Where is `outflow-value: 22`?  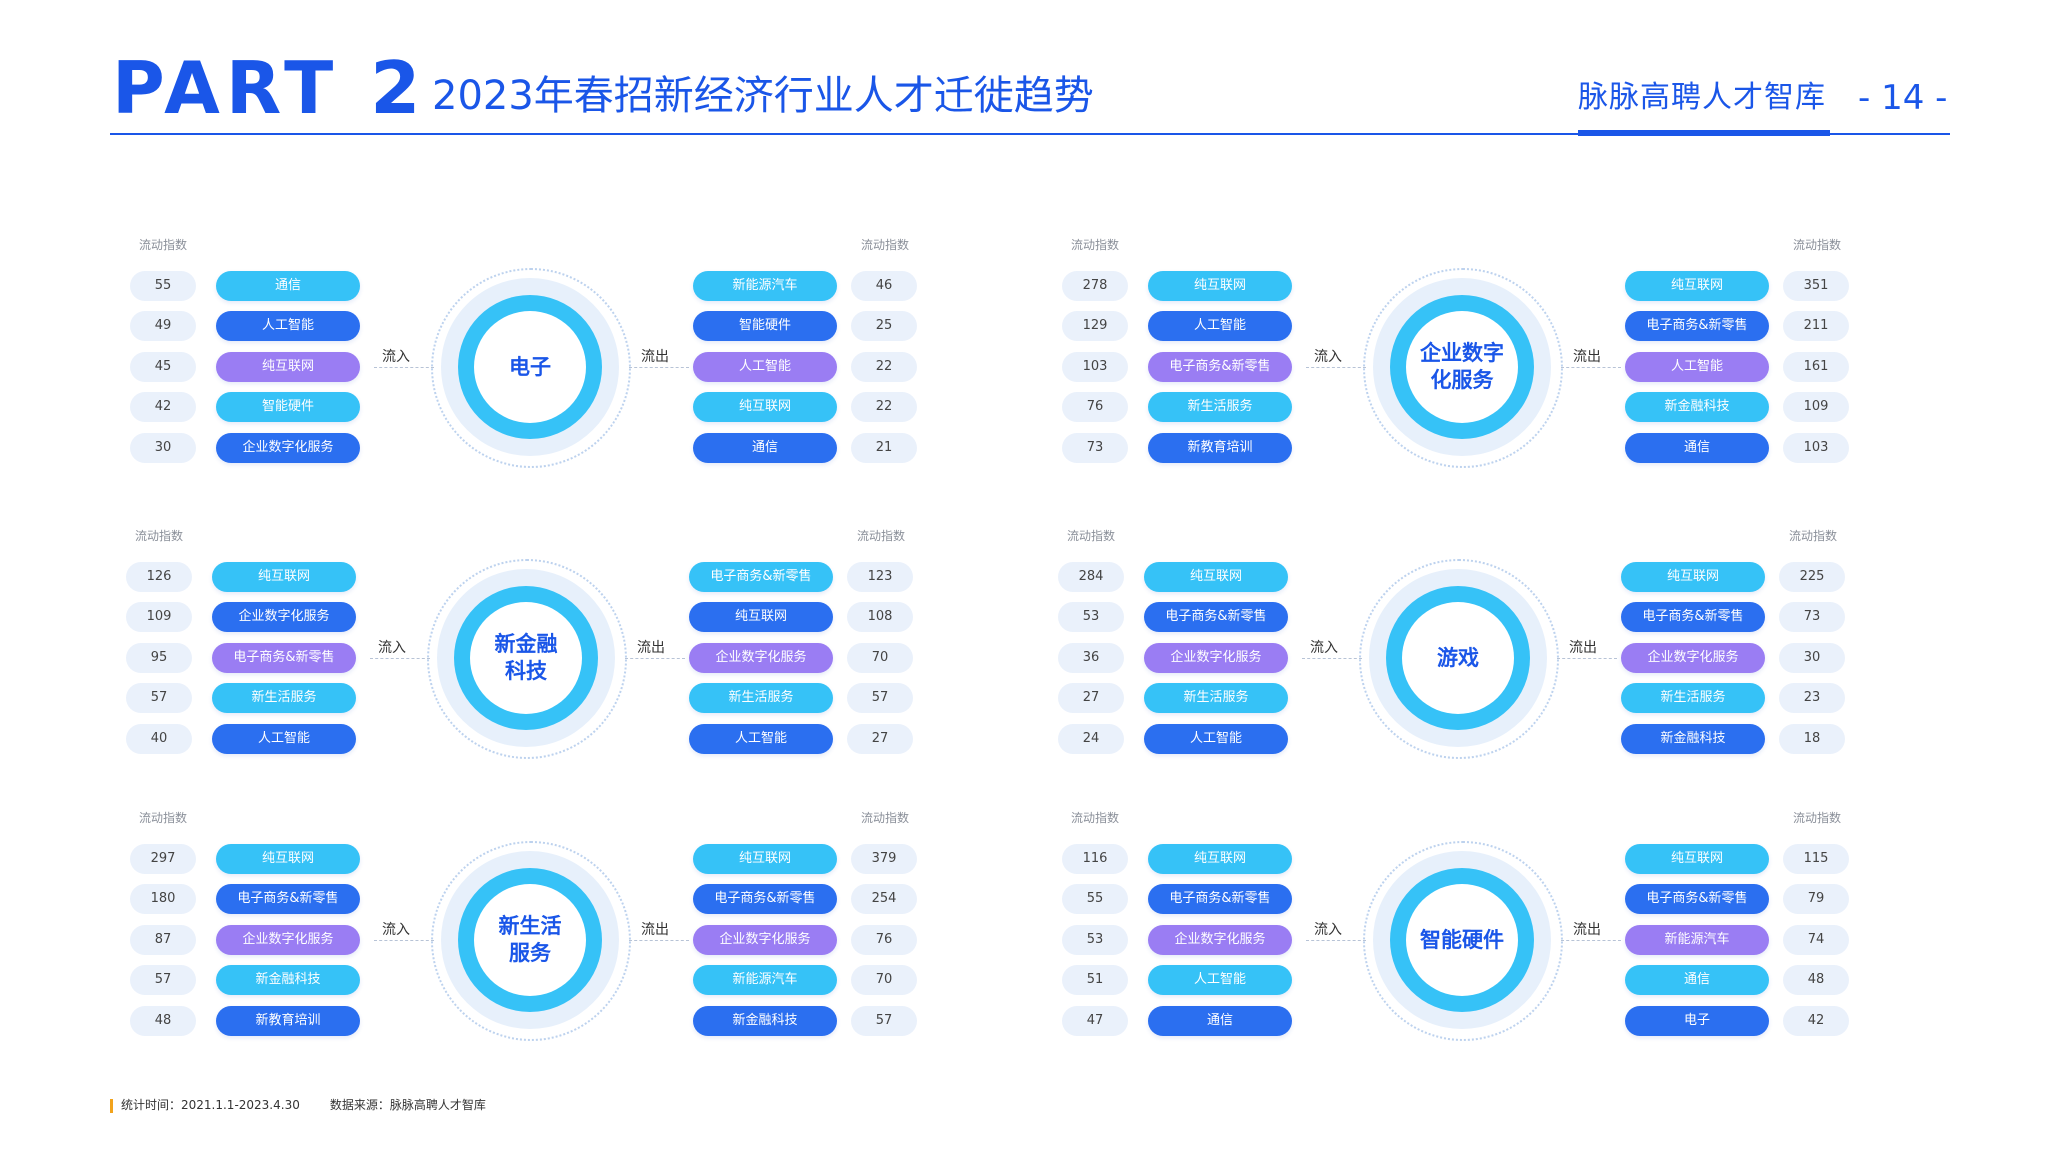
outflow-value: 22 is located at coordinates (884, 367).